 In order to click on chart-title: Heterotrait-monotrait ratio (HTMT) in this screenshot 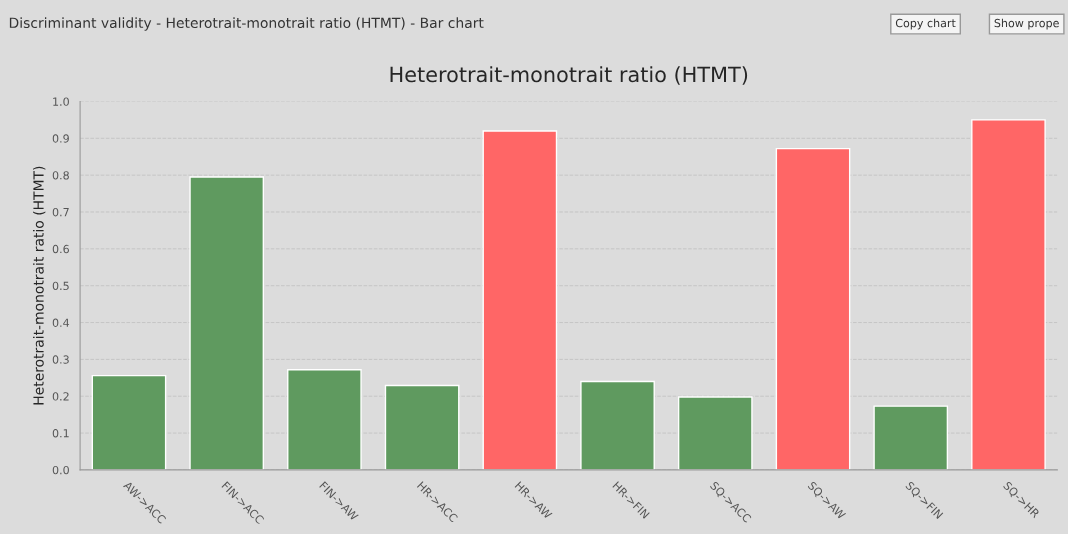, I will do `click(569, 75)`.